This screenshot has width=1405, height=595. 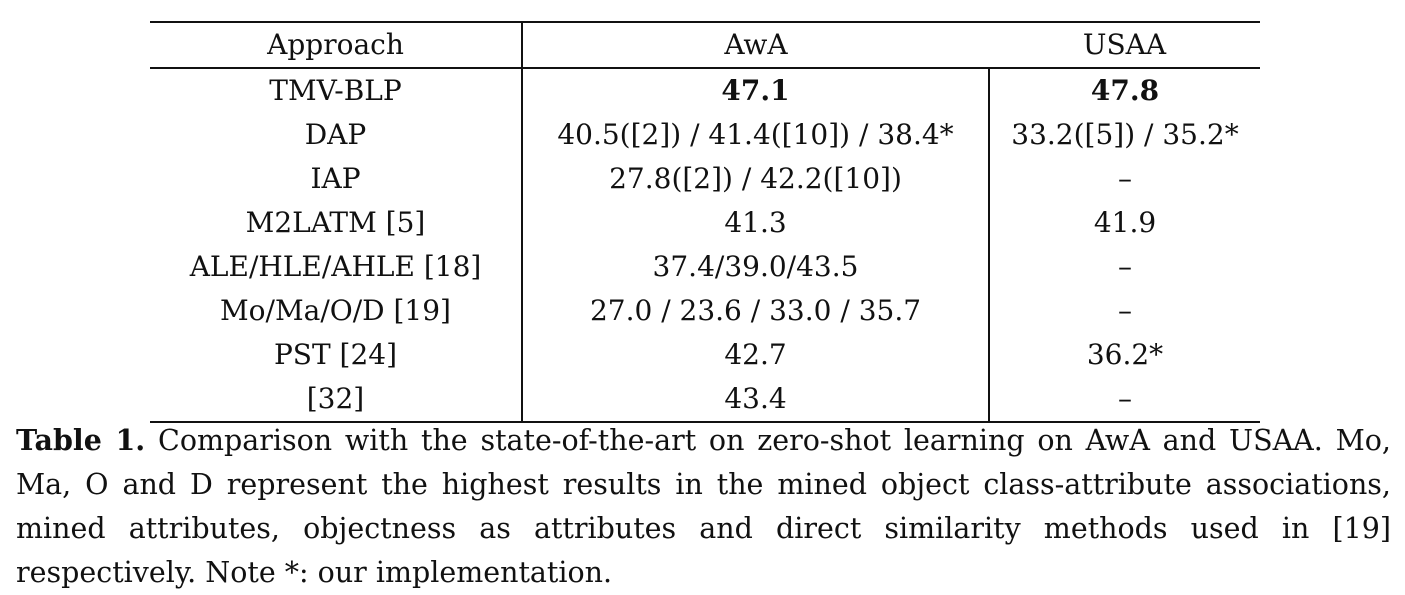 I want to click on approach-cell: ALE/HLE/AHLE [18], so click(x=335, y=266).